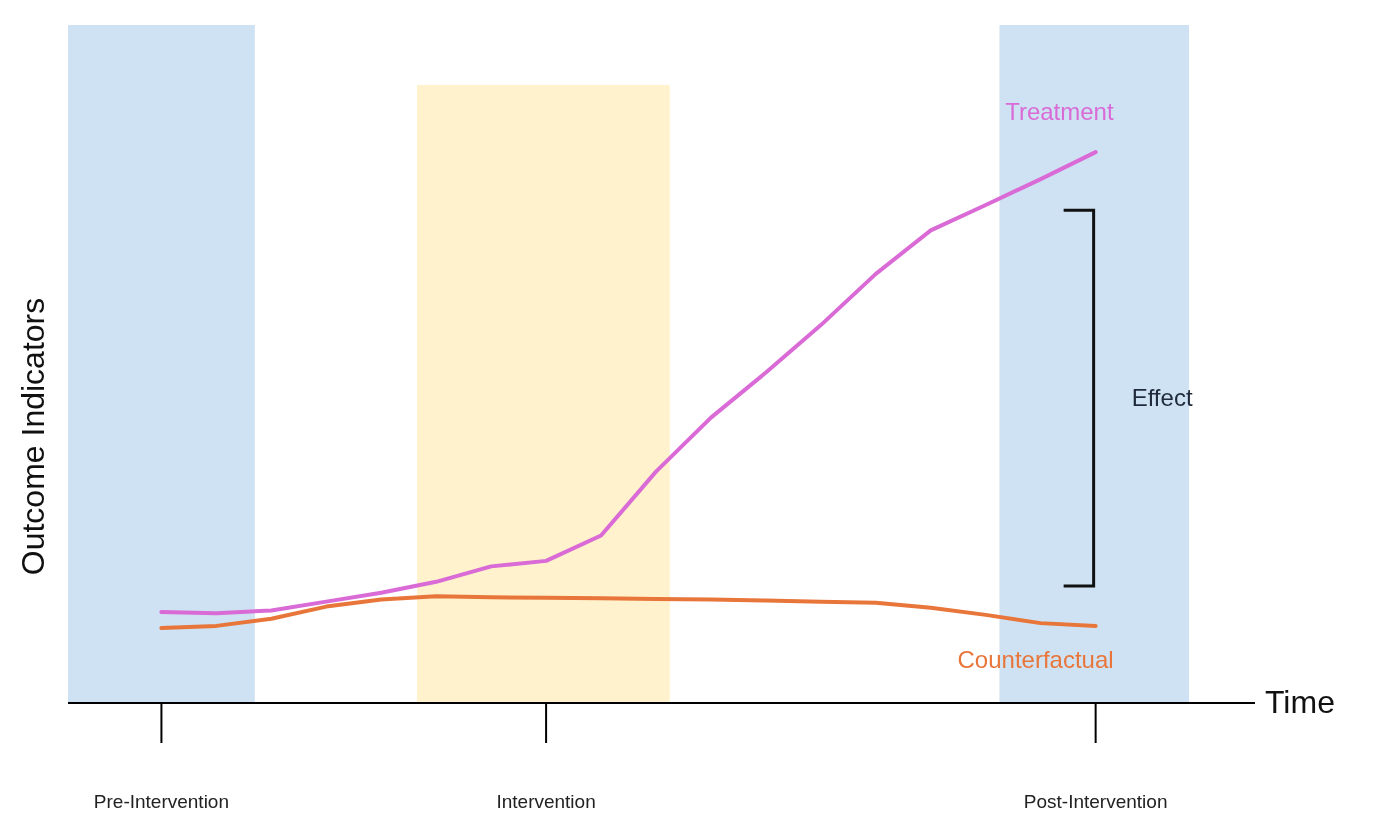  What do you see at coordinates (546, 801) in the screenshot?
I see `x-tick-label: Intervention` at bounding box center [546, 801].